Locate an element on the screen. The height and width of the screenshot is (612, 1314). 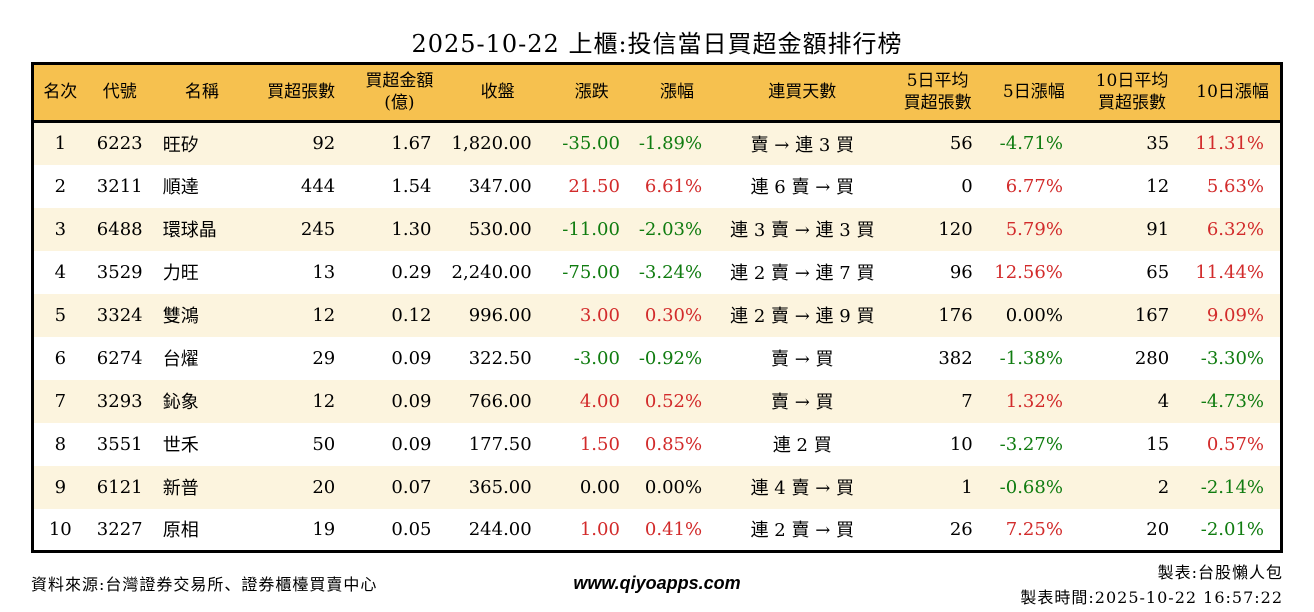
cell-rank: 10 is located at coordinates (60, 529).